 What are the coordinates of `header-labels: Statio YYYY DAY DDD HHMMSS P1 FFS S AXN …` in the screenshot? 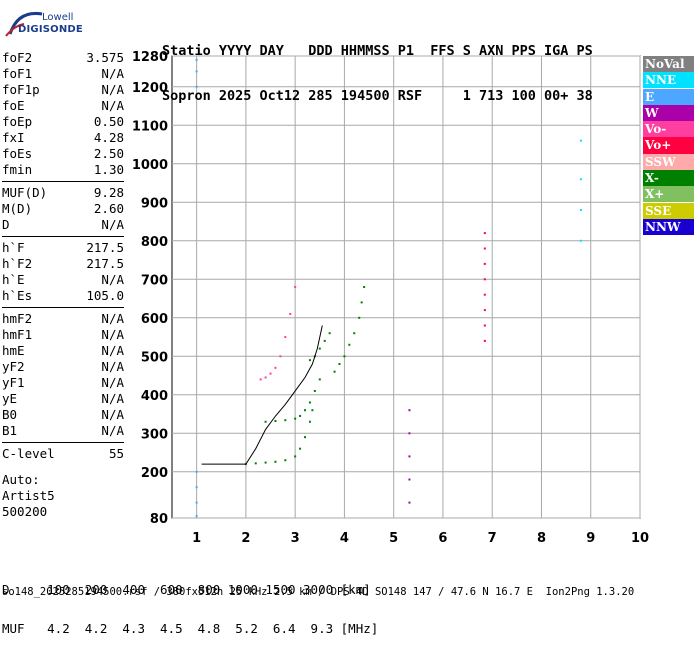 It's located at (377, 51).